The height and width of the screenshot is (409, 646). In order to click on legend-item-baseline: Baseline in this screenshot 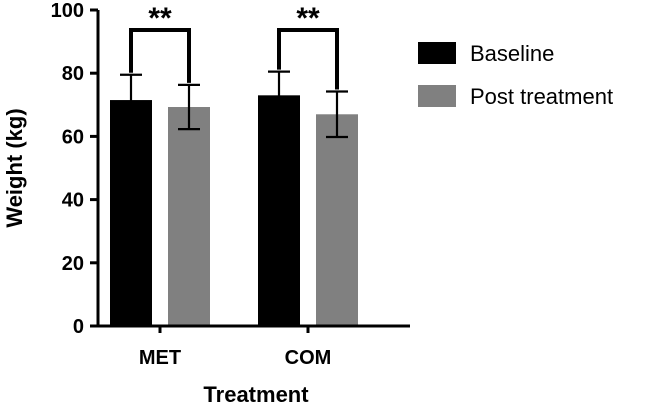, I will do `click(486, 53)`.